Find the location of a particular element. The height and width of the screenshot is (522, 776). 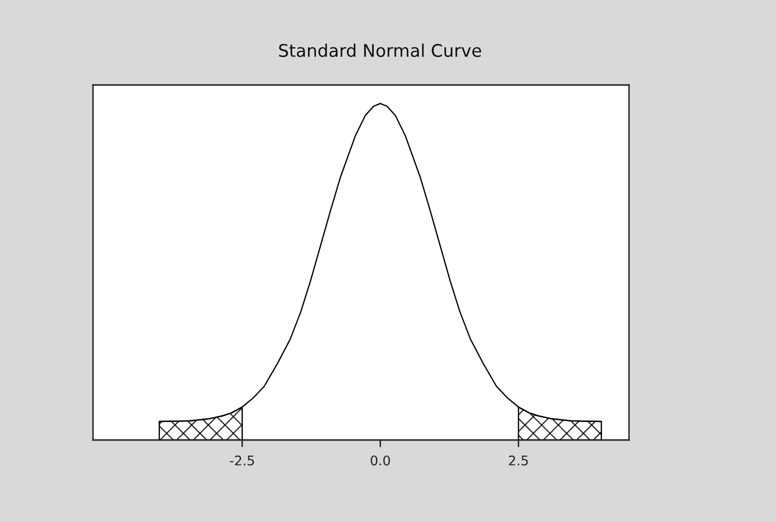

chart-title: Standard Normal Curve is located at coordinates (380, 51).